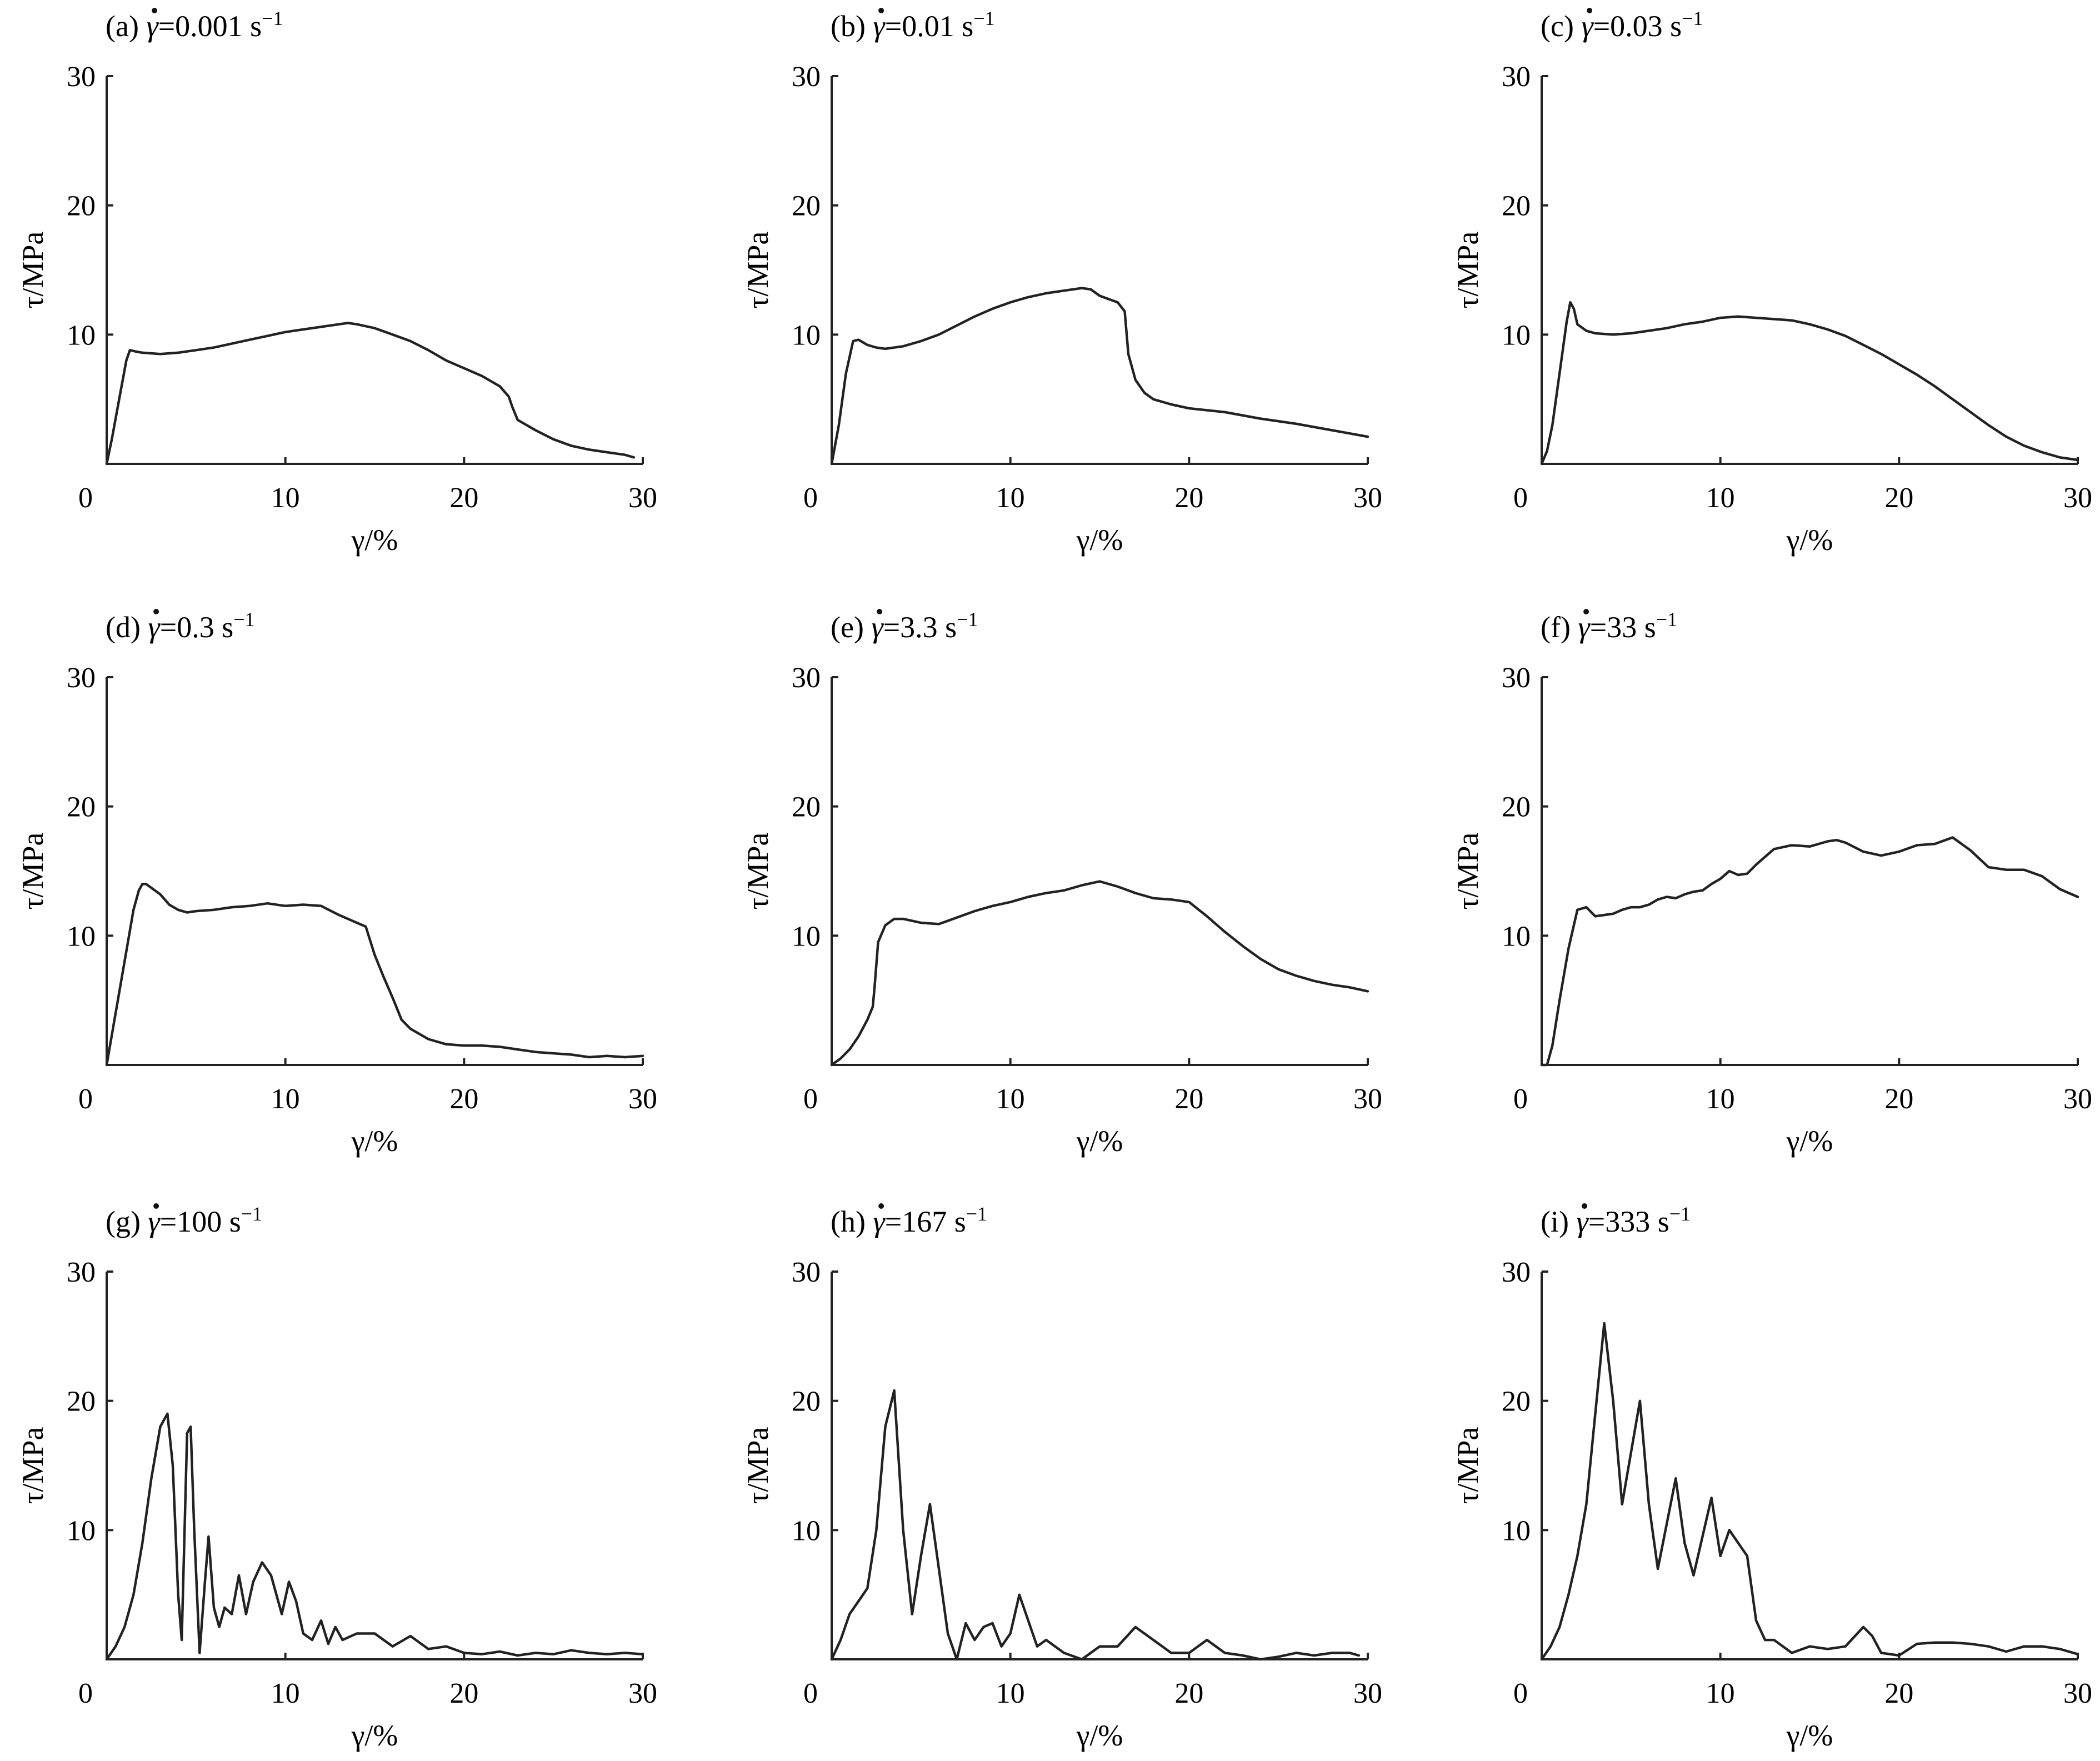  What do you see at coordinates (184, 1221) in the screenshot?
I see `panel-title: (g) γ=100 s−1` at bounding box center [184, 1221].